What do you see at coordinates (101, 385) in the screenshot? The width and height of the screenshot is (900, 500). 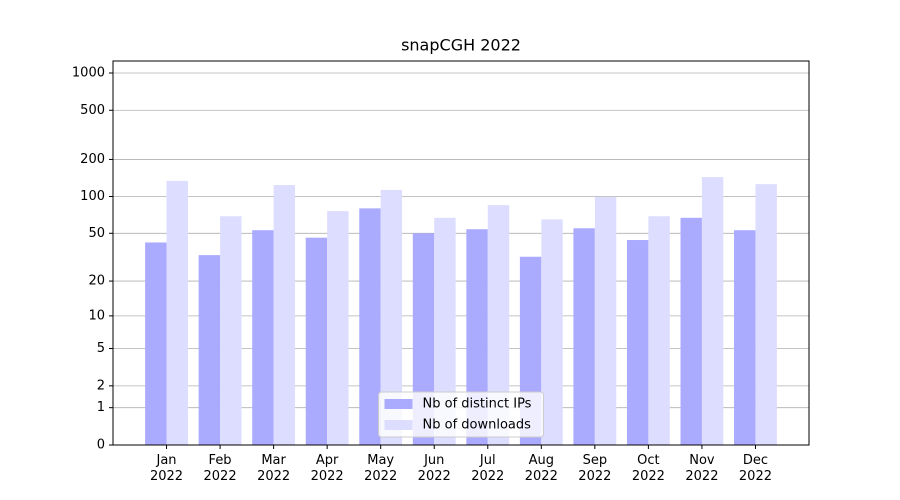 I see `y-tick-label: 2` at bounding box center [101, 385].